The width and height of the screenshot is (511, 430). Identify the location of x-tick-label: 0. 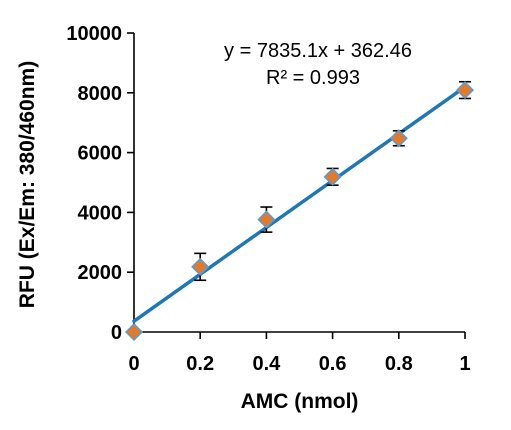
(133, 364).